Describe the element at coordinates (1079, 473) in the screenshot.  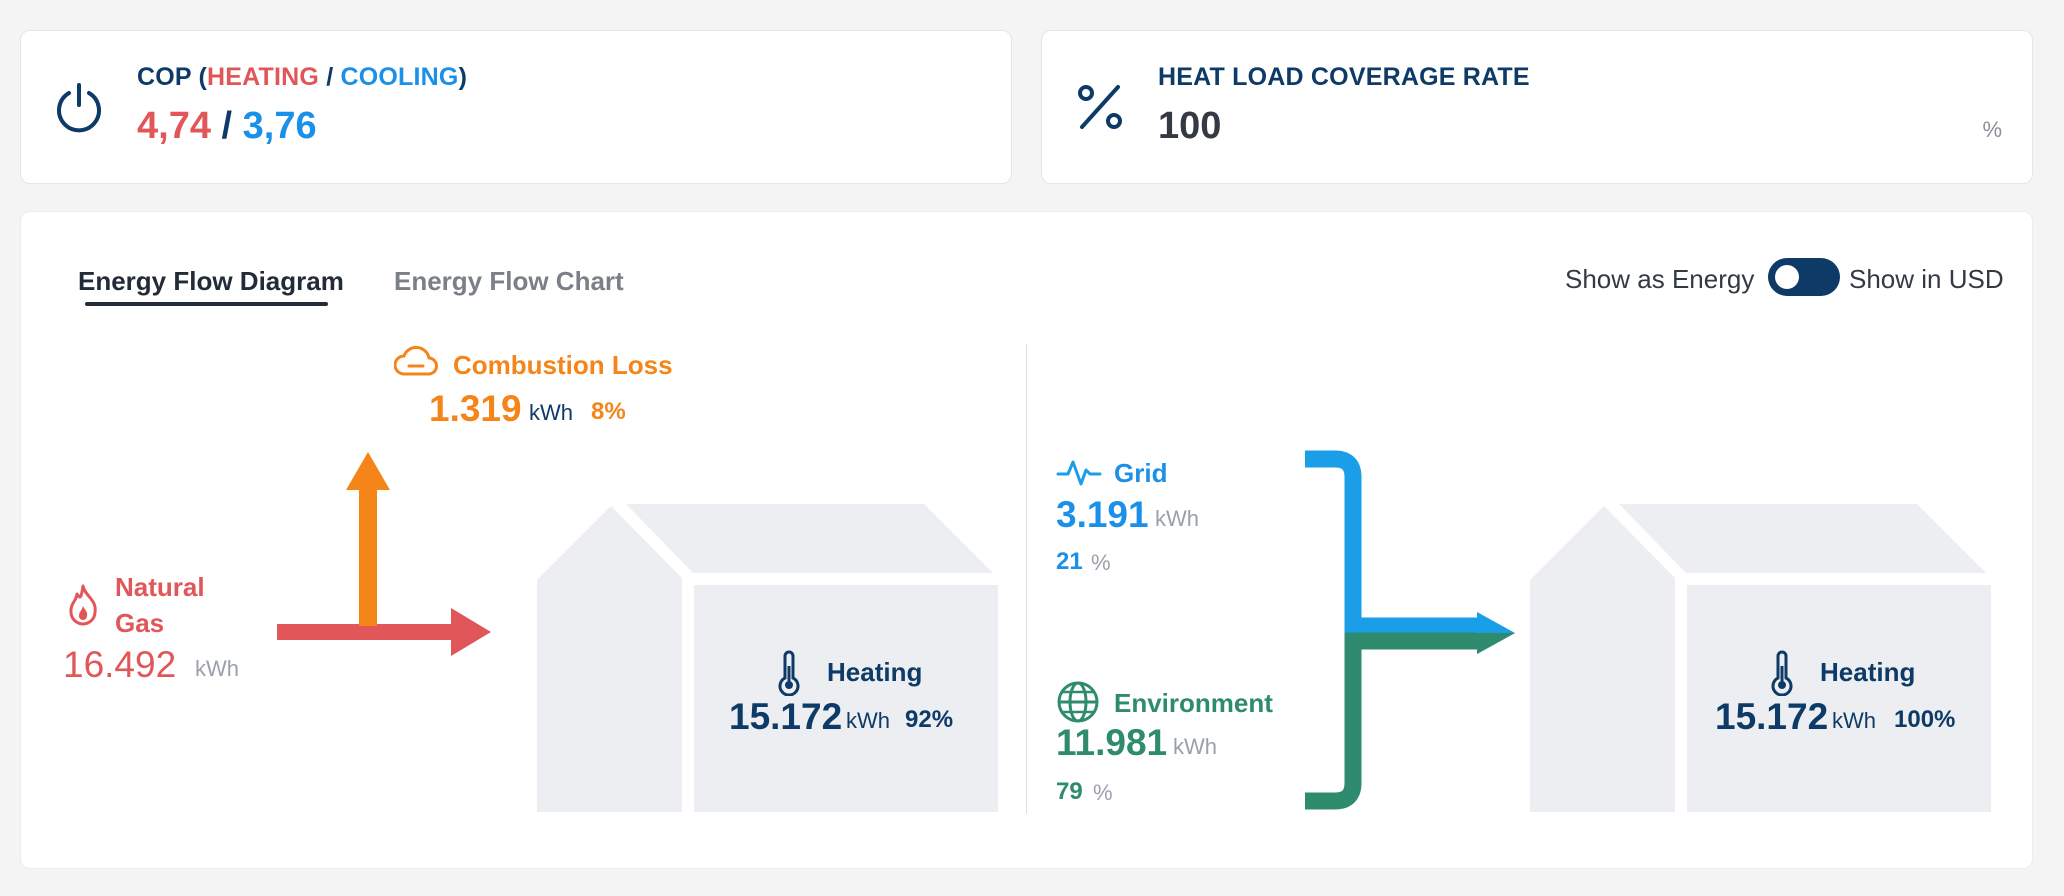
I see `pulse-icon` at that location.